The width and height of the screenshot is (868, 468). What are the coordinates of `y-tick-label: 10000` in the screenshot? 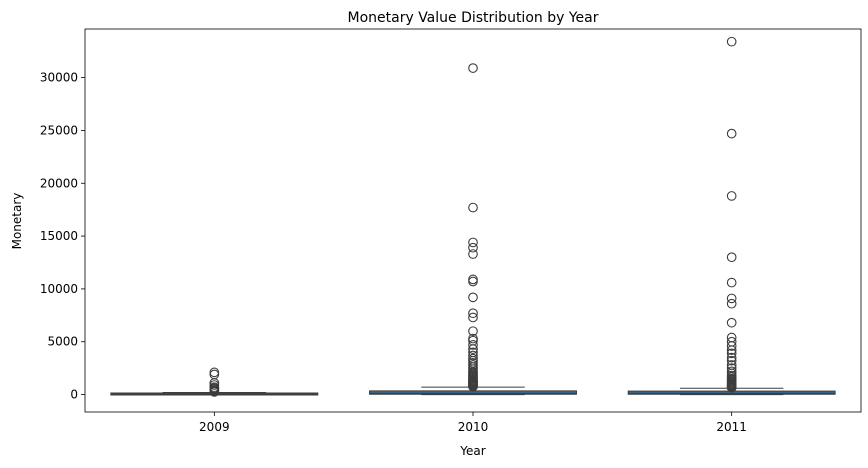 It's located at (59, 289).